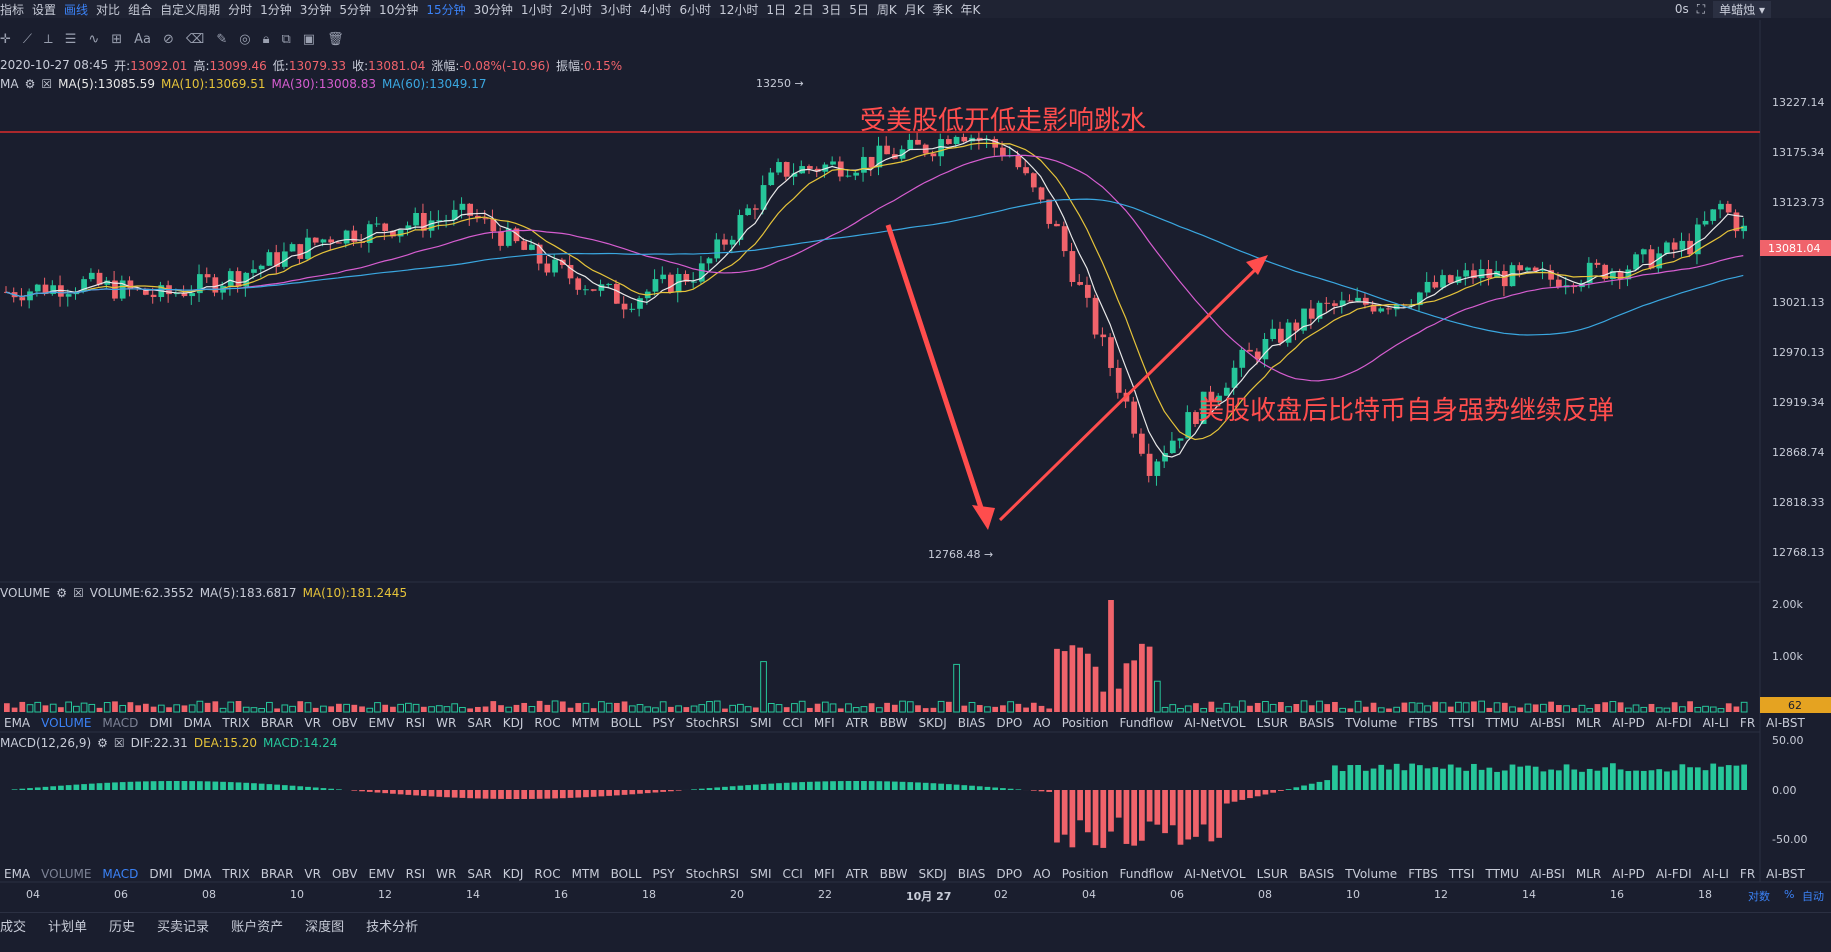 The width and height of the screenshot is (1831, 952). What do you see at coordinates (120, 723) in the screenshot?
I see `indicator-tab-macd: MACD` at bounding box center [120, 723].